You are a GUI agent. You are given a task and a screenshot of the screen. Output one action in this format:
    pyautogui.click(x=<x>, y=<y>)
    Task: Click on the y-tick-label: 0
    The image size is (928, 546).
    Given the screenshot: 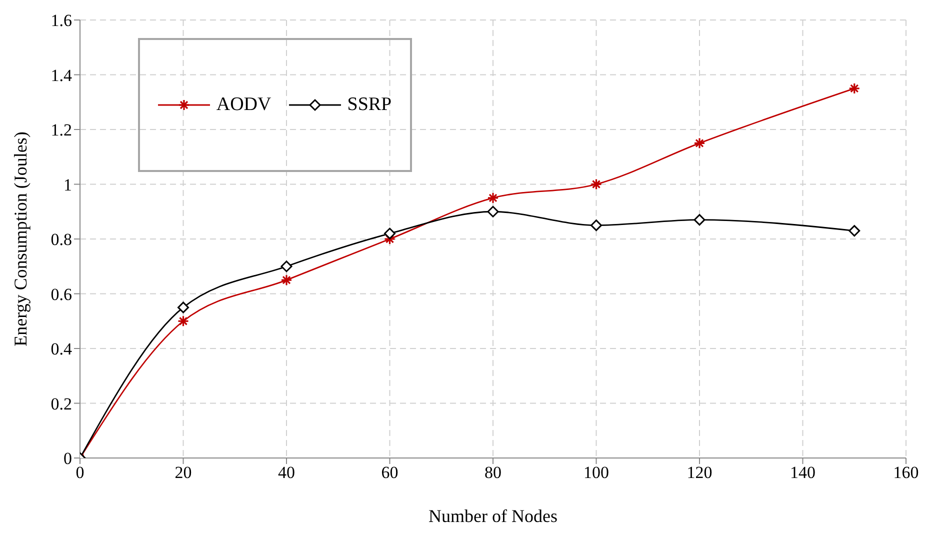 What is the action you would take?
    pyautogui.click(x=68, y=458)
    